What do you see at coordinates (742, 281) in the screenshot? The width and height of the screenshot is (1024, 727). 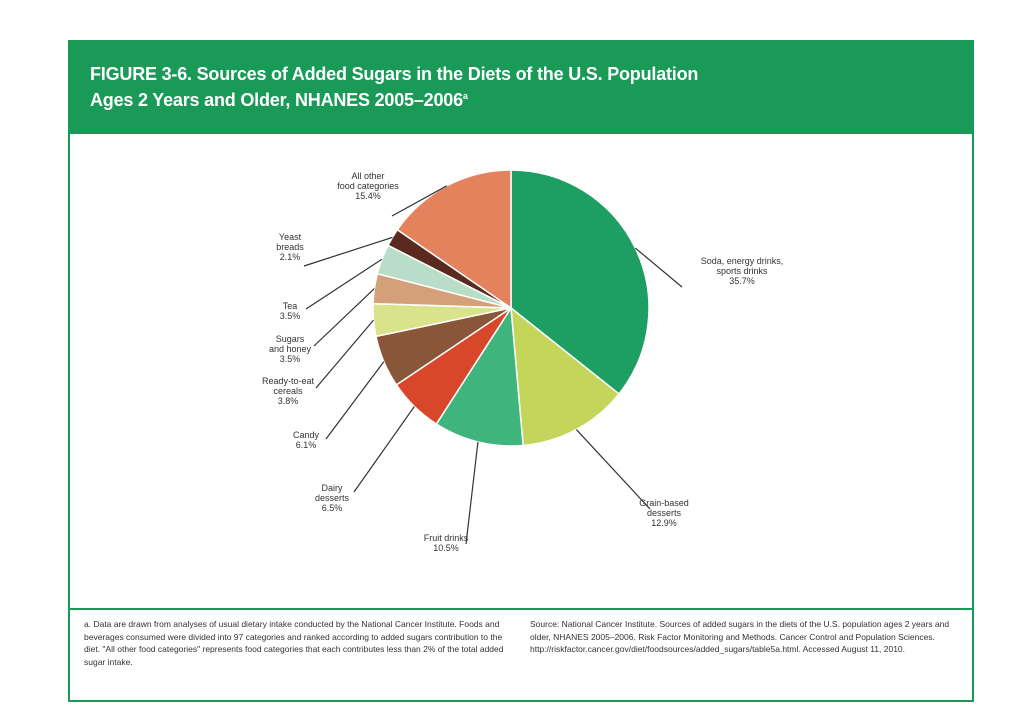 I see `slice-label-line: 35.7%` at bounding box center [742, 281].